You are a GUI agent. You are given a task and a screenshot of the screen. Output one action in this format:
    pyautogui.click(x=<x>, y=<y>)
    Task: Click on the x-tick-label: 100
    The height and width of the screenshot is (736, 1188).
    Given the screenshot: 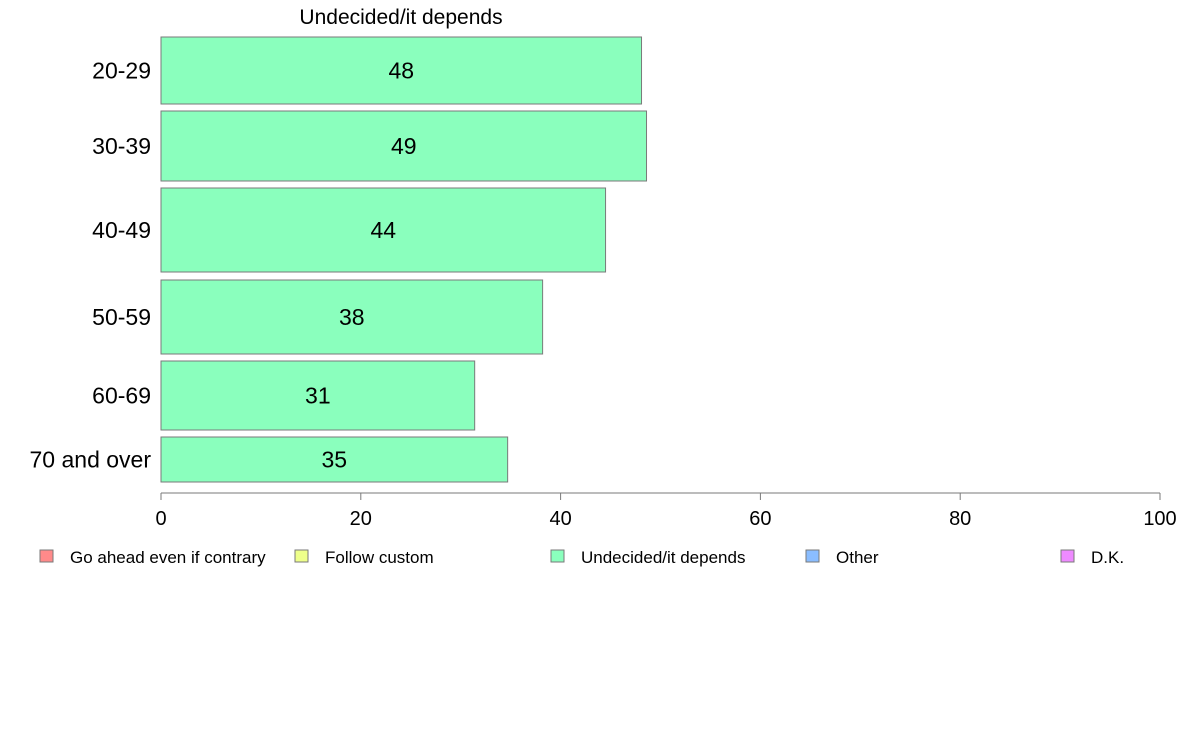 What is the action you would take?
    pyautogui.click(x=1159, y=519)
    